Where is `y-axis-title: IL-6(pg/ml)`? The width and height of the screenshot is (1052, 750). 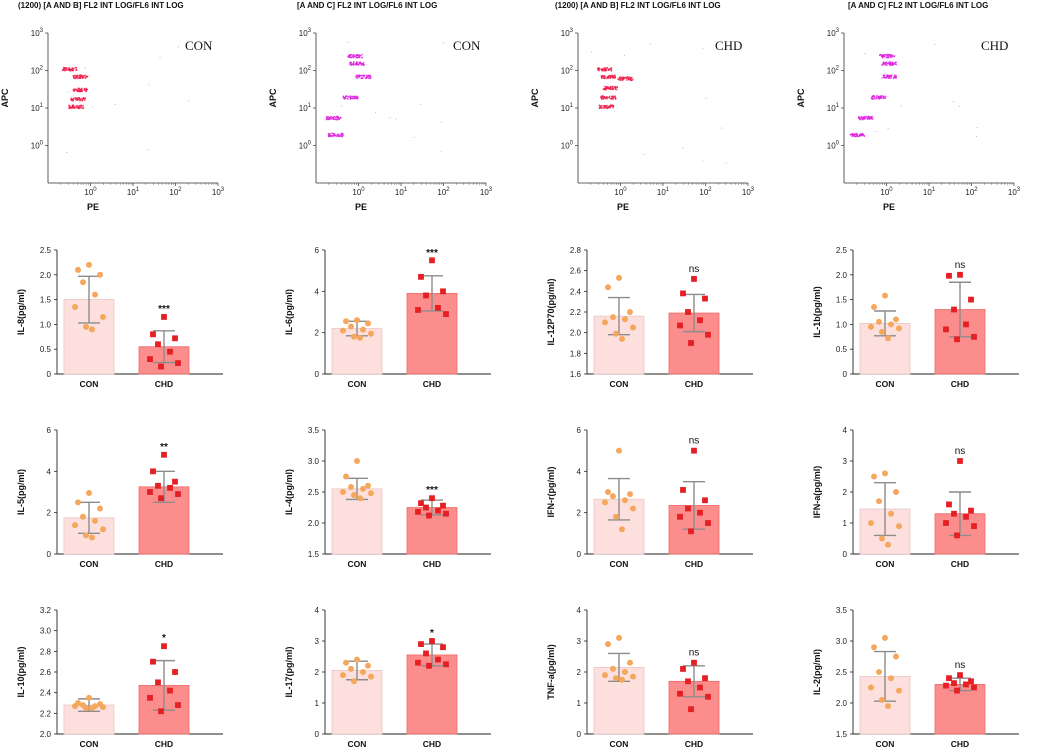 y-axis-title: IL-6(pg/ml) is located at coordinates (289, 312).